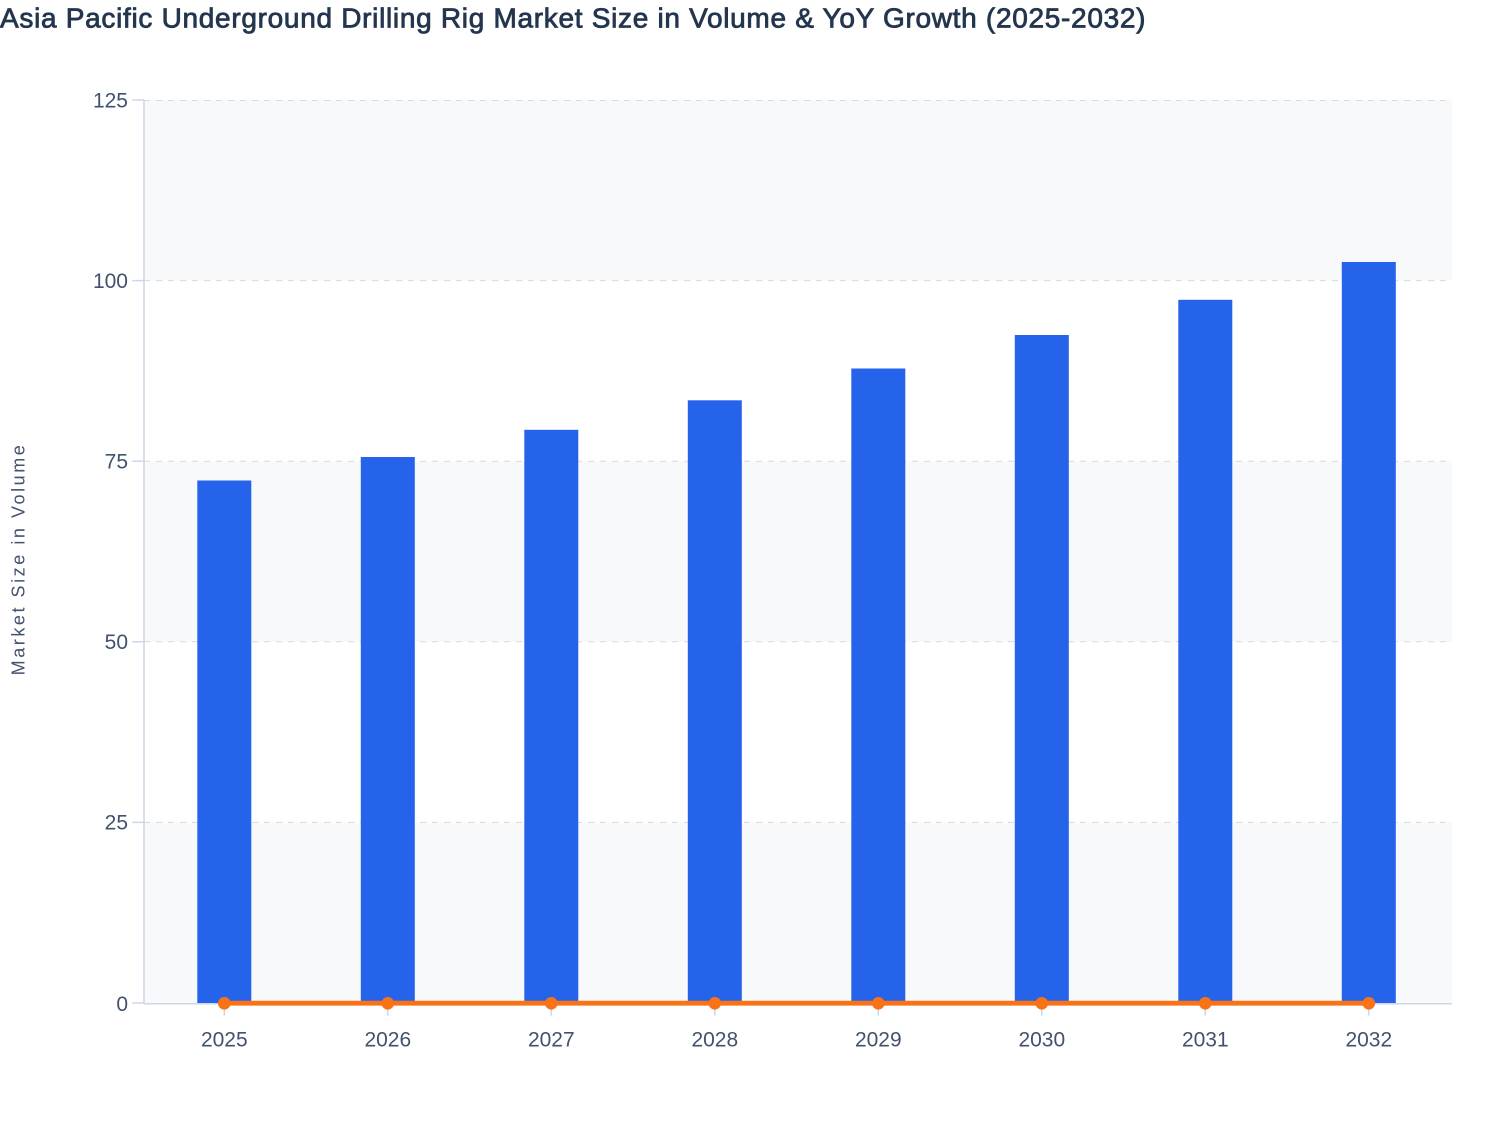 This screenshot has width=1508, height=1125. I want to click on svg-text: 2030, so click(1041, 1039).